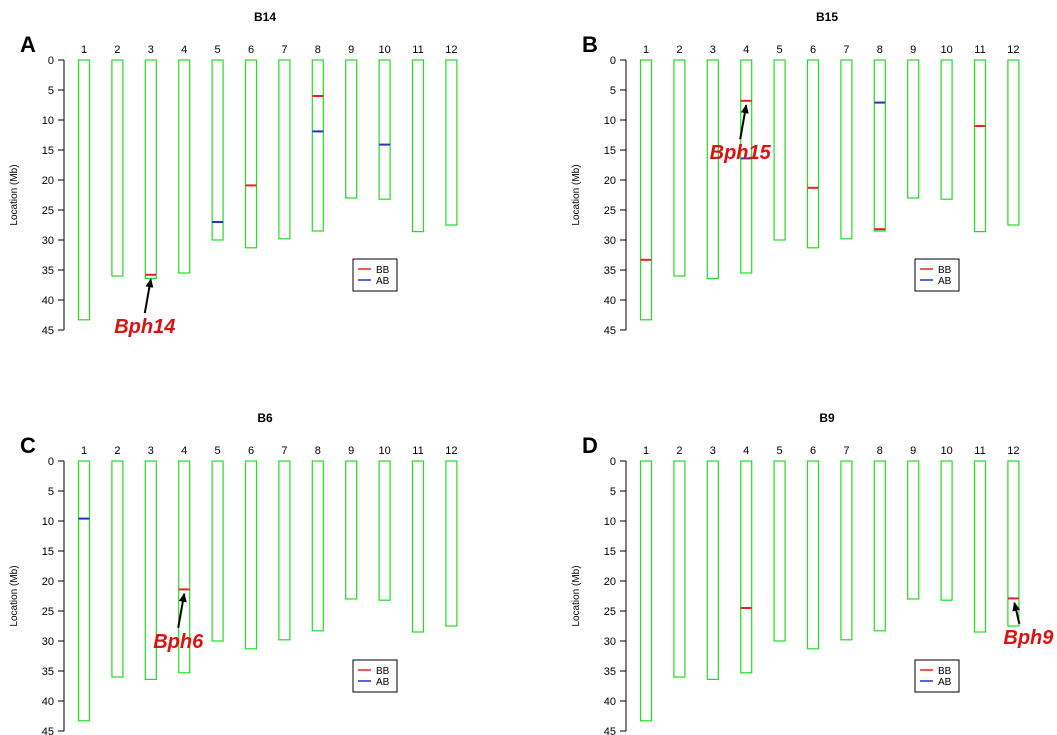 The image size is (1057, 735). Describe the element at coordinates (610, 730) in the screenshot. I see `y-tick-label: 45` at that location.